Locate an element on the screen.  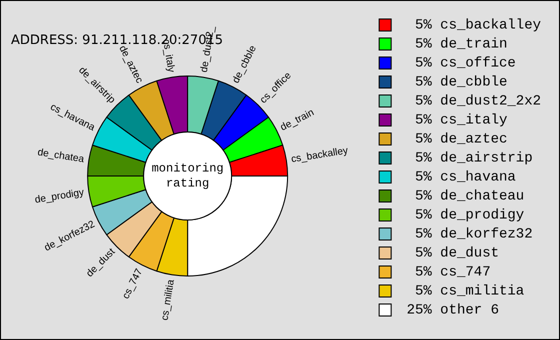
text: 5% de_dust is located at coordinates (457, 254).